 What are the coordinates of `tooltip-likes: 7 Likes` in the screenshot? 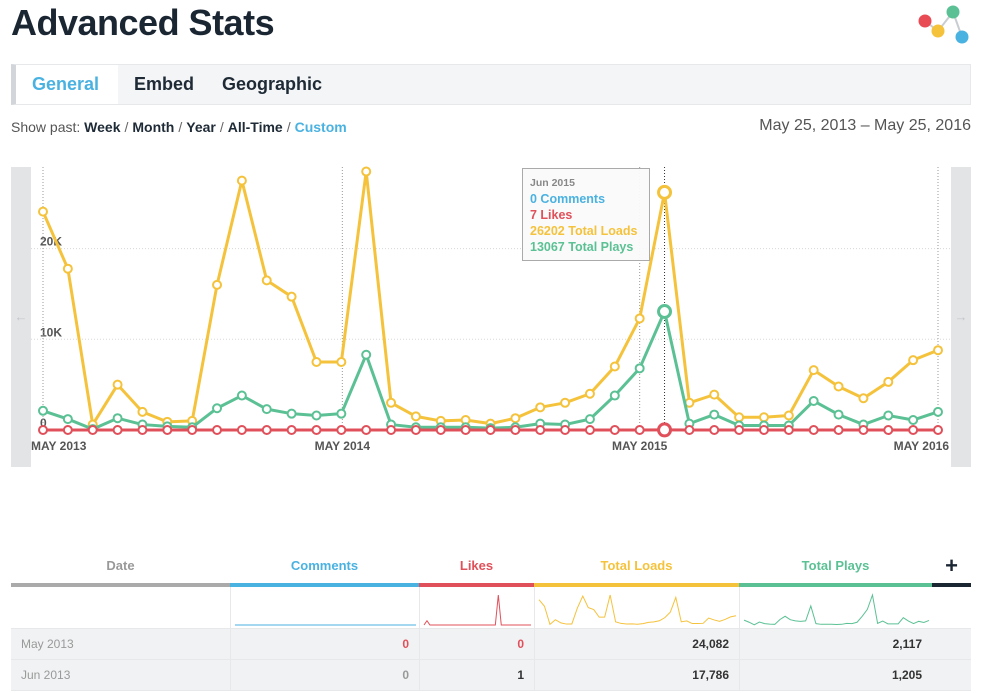 It's located at (551, 215).